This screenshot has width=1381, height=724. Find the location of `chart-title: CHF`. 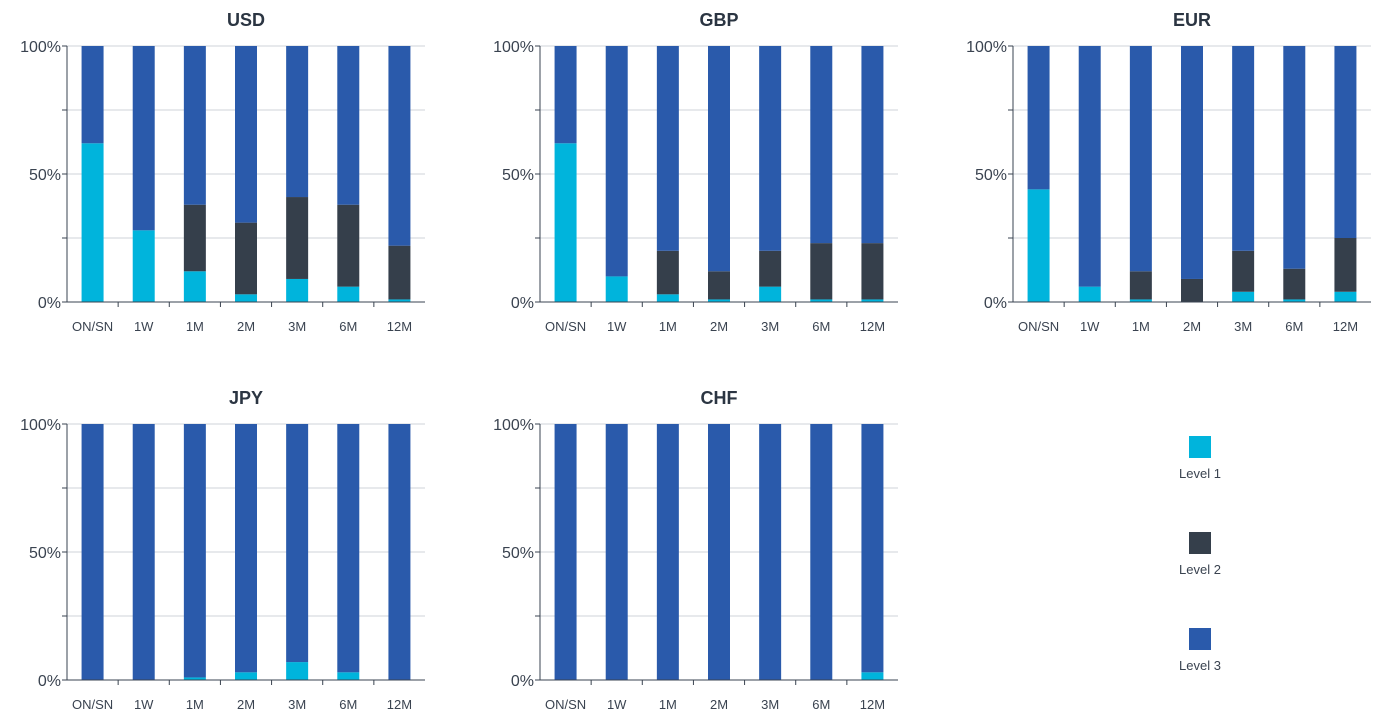

chart-title: CHF is located at coordinates (719, 398).